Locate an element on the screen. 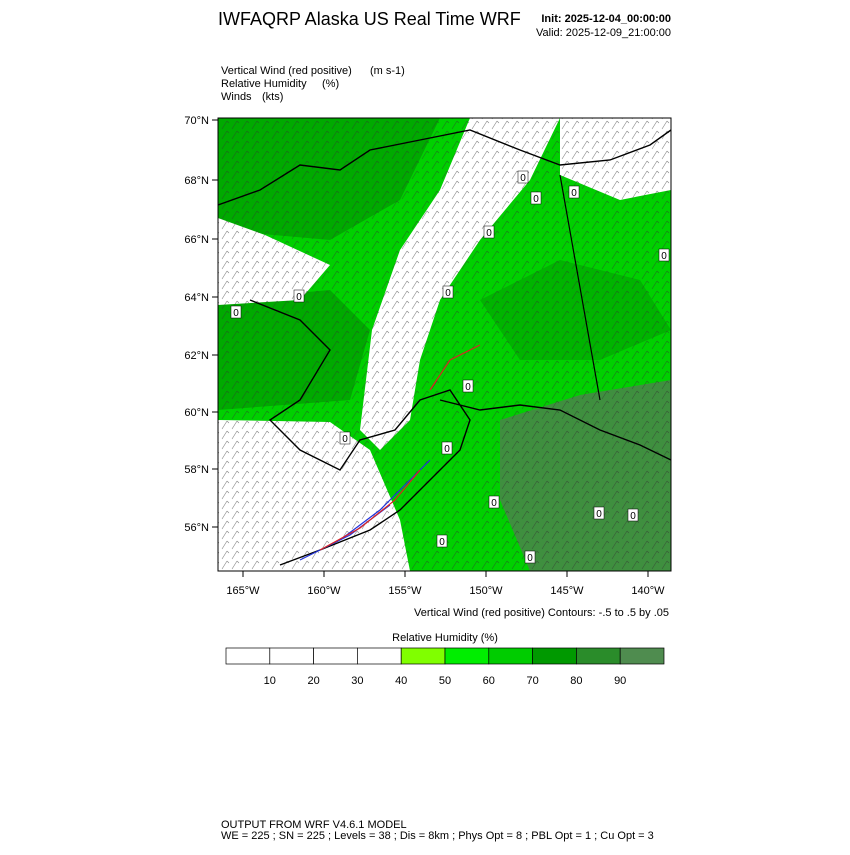  lat-label: 58°N is located at coordinates (196, 470).